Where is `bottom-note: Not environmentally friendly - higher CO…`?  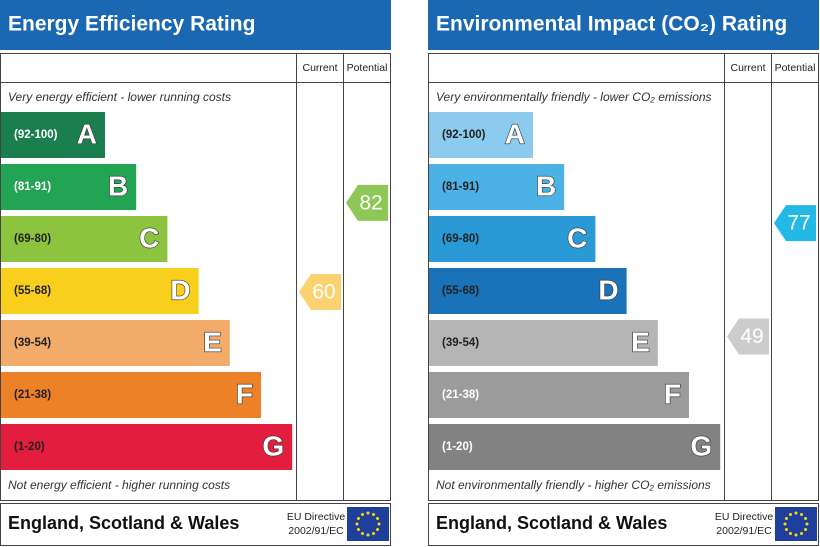 bottom-note: Not environmentally friendly - higher CO… is located at coordinates (573, 485).